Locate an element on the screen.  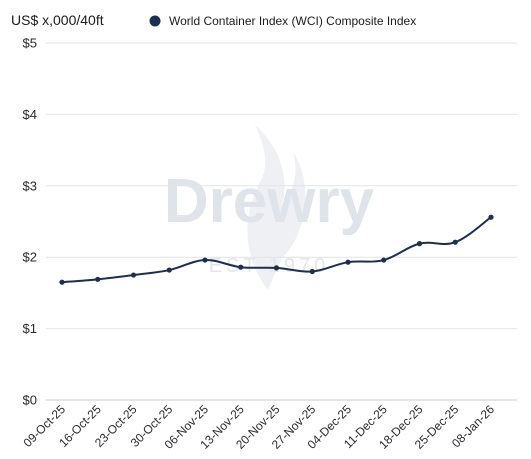
watermark-brand: Drewry is located at coordinates (269, 201).